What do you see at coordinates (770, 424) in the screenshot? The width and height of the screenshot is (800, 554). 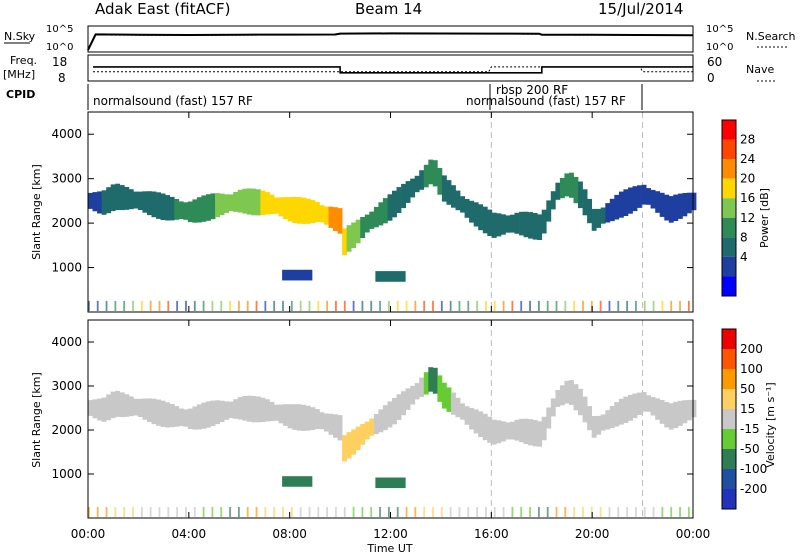 I see `velocity-colorbar-label: Velocity [m s⁻¹]` at bounding box center [770, 424].